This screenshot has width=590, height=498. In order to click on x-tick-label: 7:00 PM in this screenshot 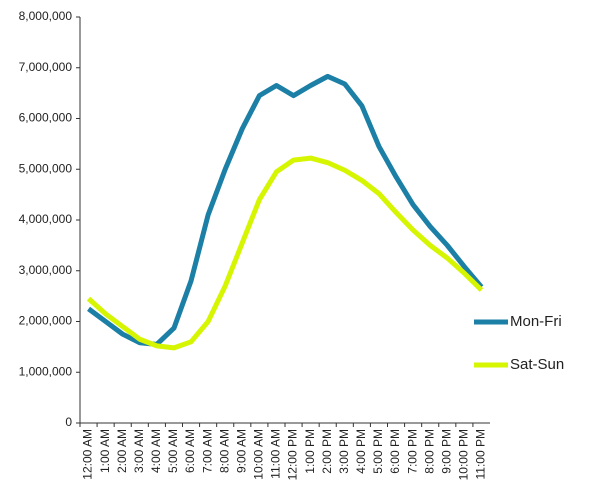, I will do `click(412, 451)`.